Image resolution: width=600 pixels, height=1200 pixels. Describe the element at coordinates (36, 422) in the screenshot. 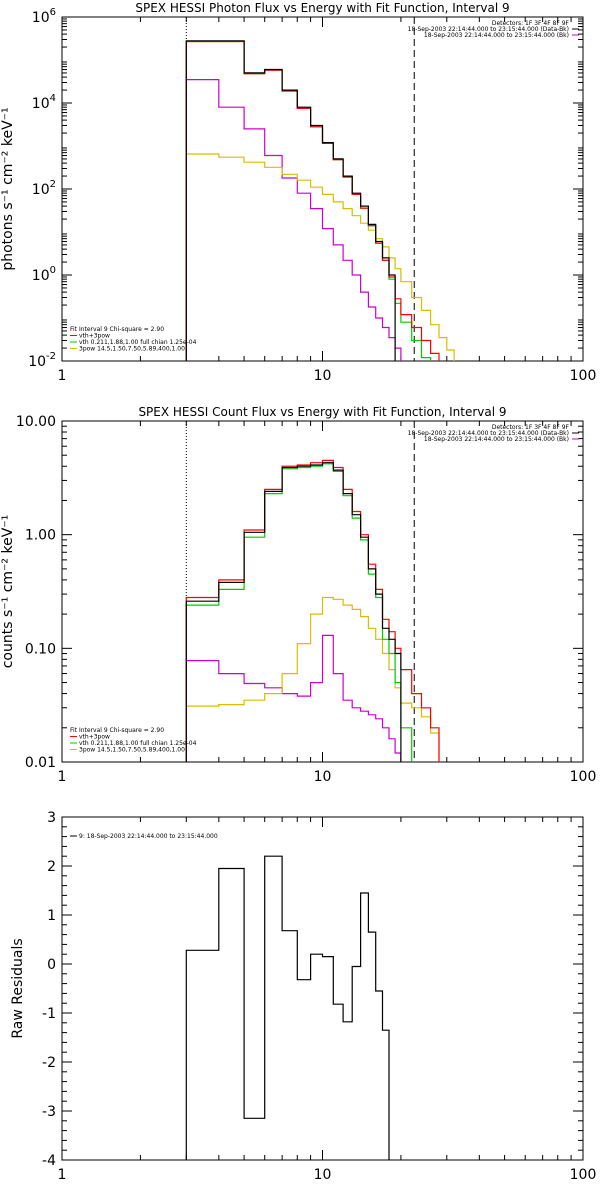

I see `y-tick-label: 10.00` at that location.